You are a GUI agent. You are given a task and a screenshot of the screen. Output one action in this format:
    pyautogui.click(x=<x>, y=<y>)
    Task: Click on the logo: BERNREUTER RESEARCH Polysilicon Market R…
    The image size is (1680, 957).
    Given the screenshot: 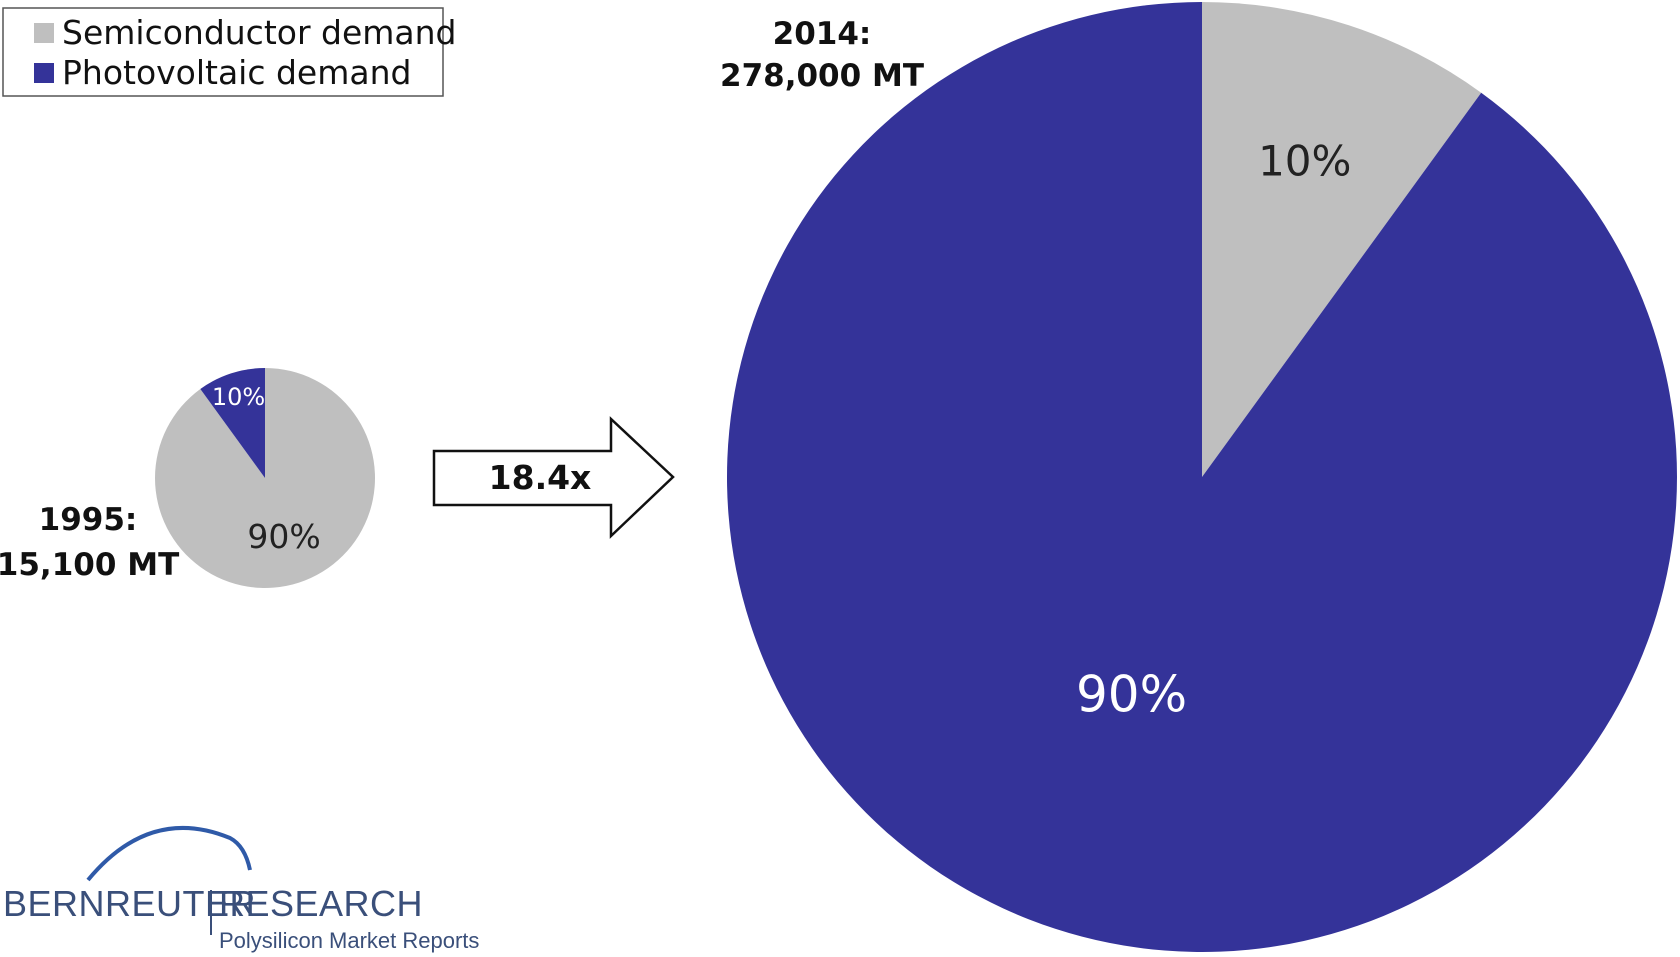 What is the action you would take?
    pyautogui.click(x=241, y=889)
    